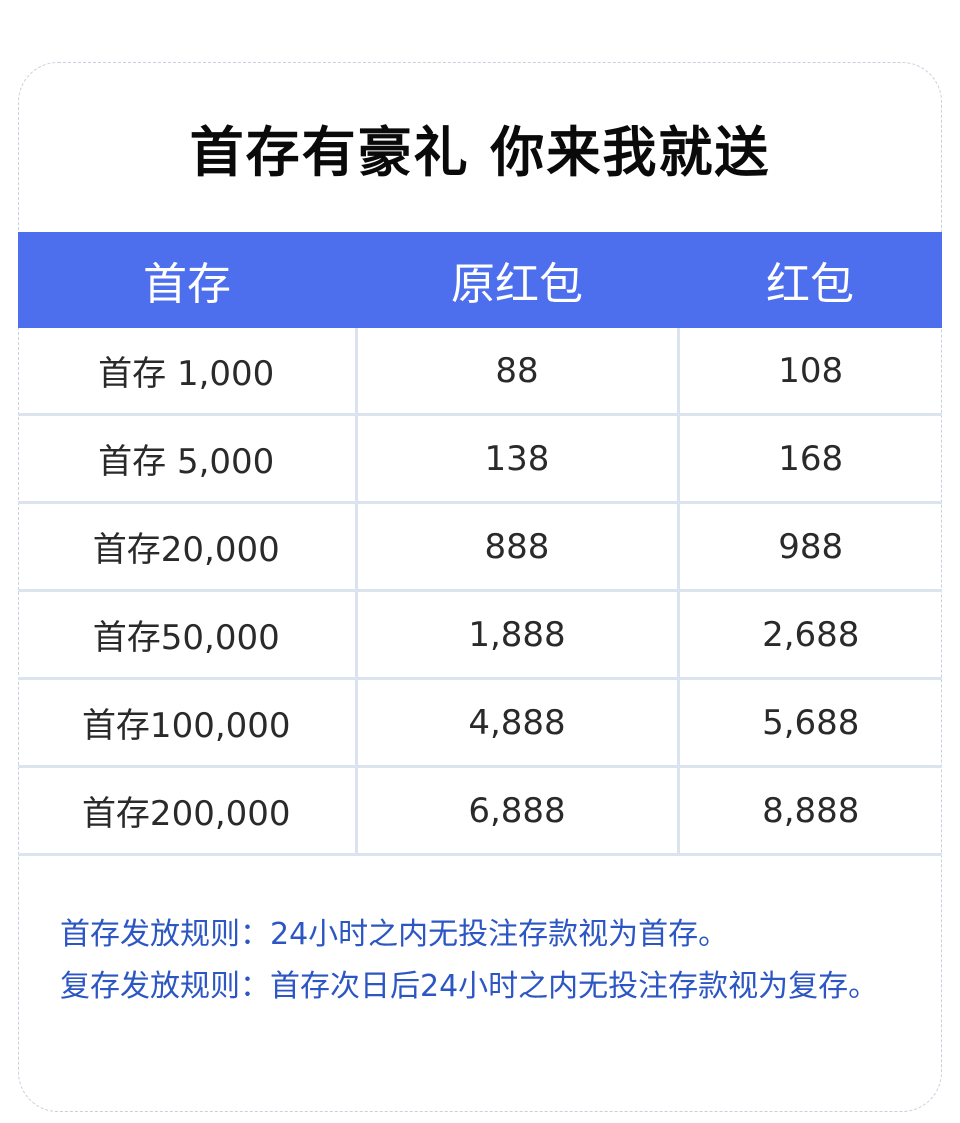  Describe the element at coordinates (809, 723) in the screenshot. I see `bonus-cell: 5,688` at that location.